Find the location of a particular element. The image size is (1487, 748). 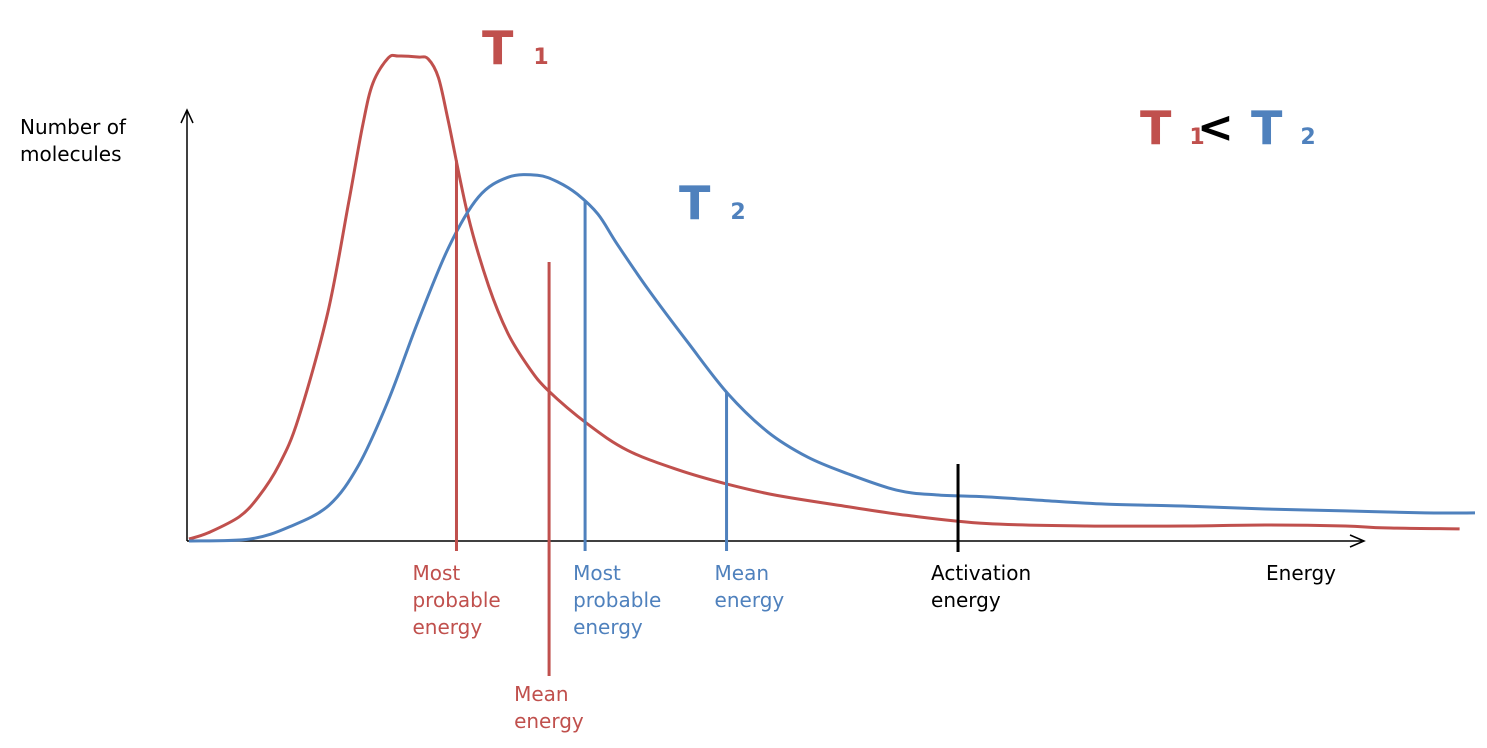

series-label-t2-letter: T is located at coordinates (695, 203).